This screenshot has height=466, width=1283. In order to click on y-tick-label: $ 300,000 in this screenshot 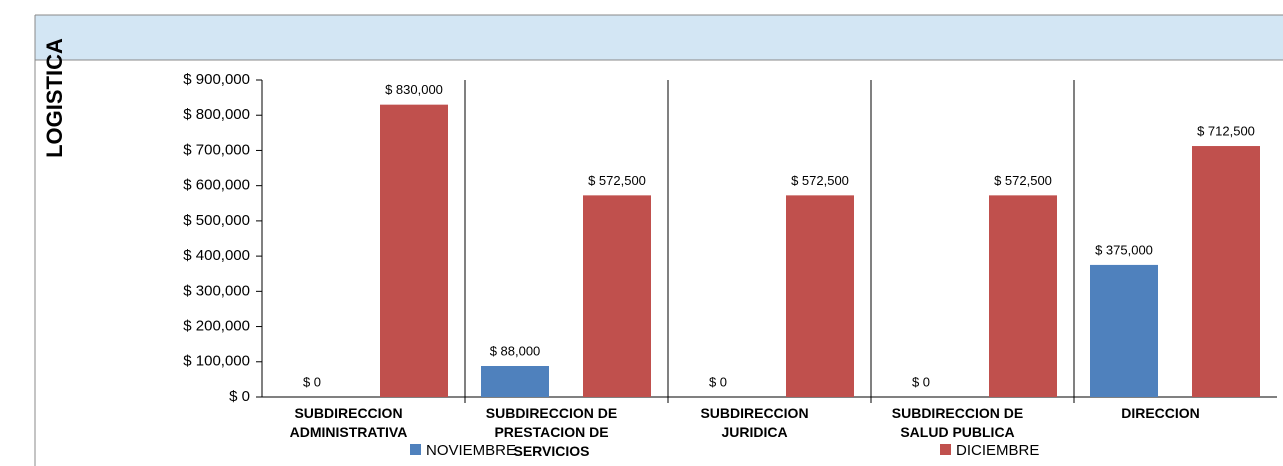, I will do `click(216, 290)`.